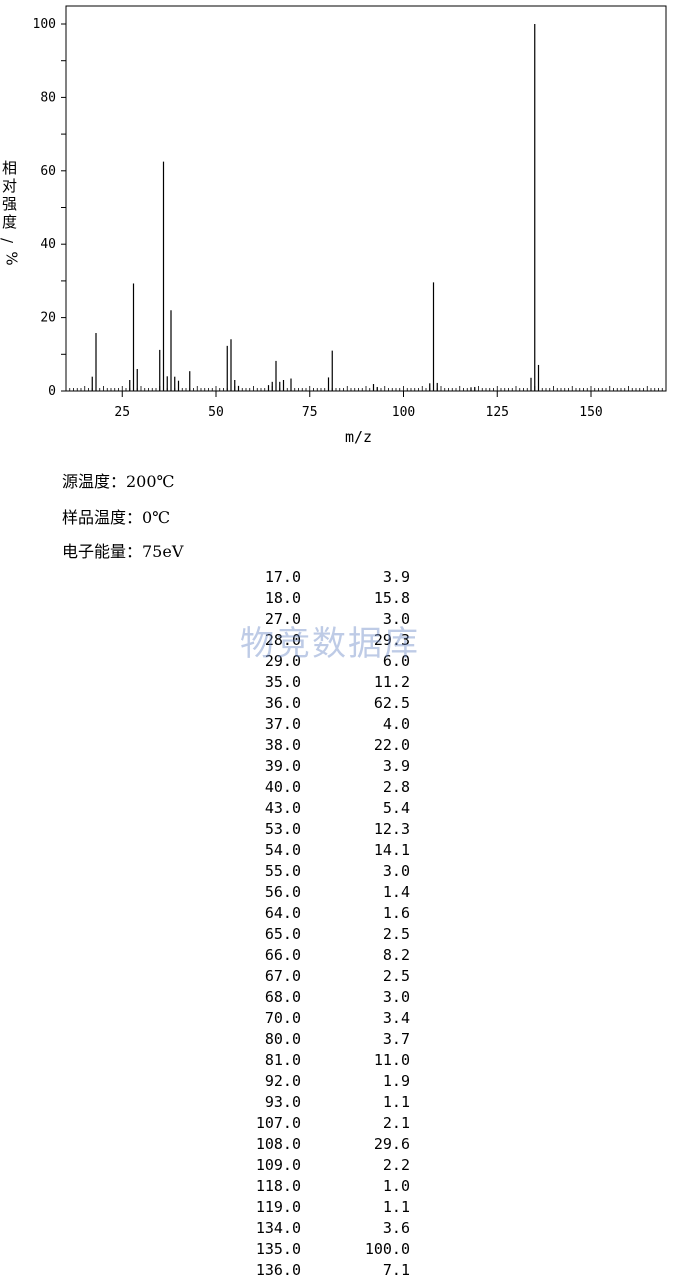 The height and width of the screenshot is (1282, 680). What do you see at coordinates (116, 517) in the screenshot?
I see `sample-temperature: 样品温度：0℃` at bounding box center [116, 517].